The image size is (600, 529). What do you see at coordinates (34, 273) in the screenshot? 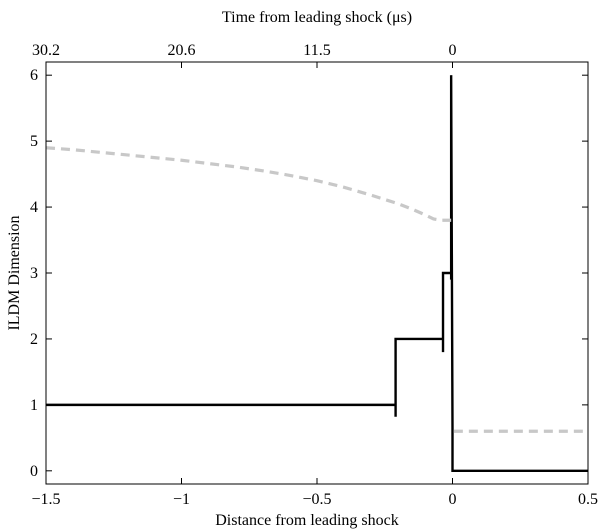
I see `y-tick-label: 3` at bounding box center [34, 273].